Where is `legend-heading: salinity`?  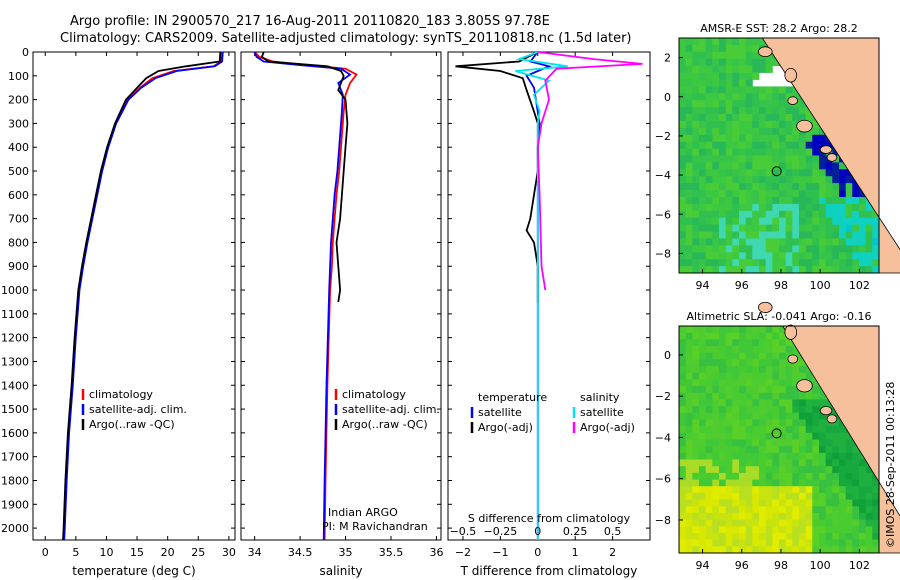
legend-heading: salinity is located at coordinates (600, 397).